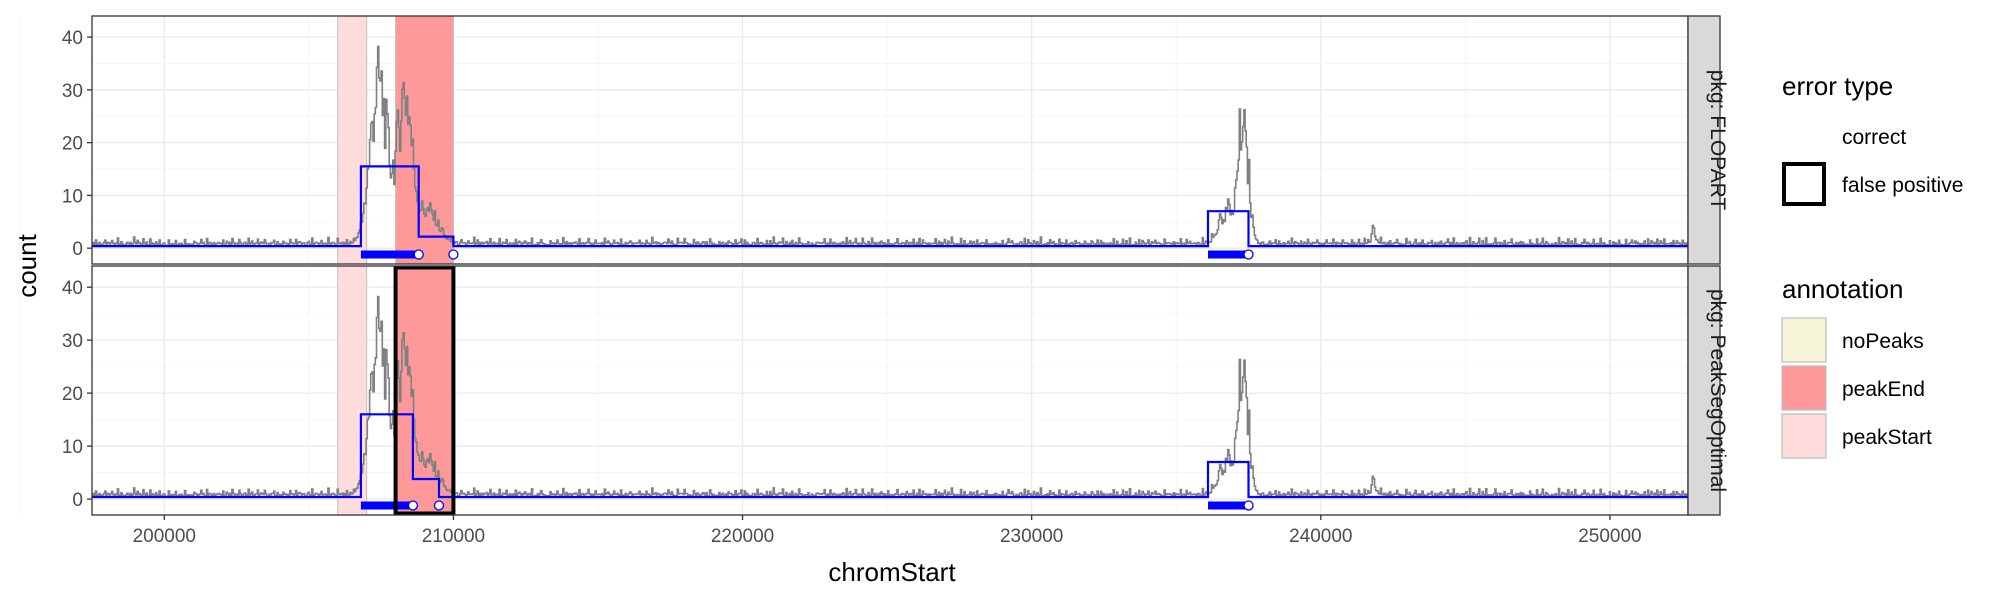  I want to click on error-false-positive, so click(424, 390).